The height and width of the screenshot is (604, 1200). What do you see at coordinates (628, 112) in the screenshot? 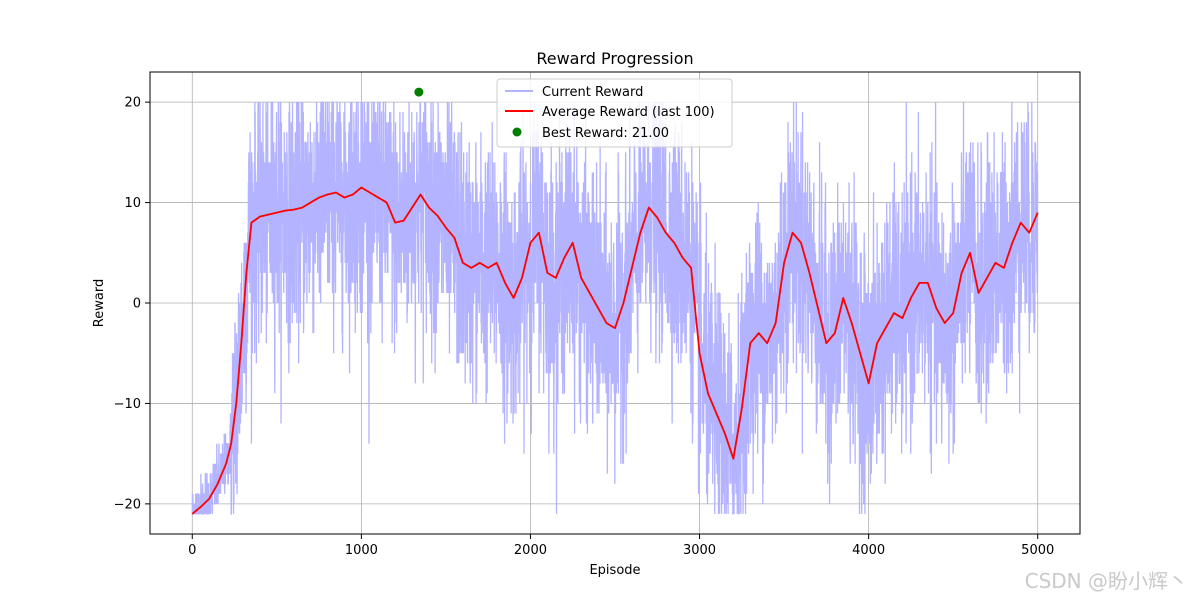
I see `legend-label-average-reward: Average Reward (last 100)` at bounding box center [628, 112].